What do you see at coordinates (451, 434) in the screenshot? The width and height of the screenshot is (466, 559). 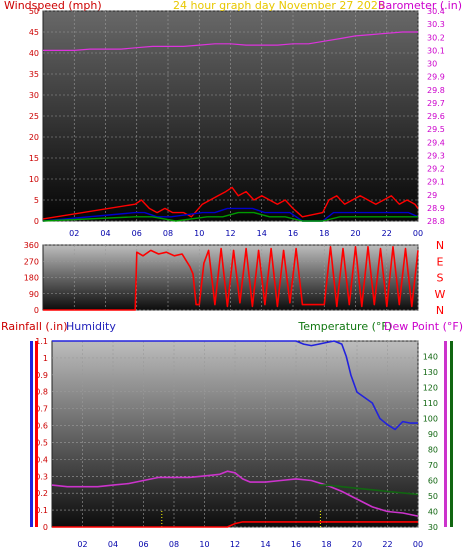 I see `dewpoint-axis-bar` at bounding box center [451, 434].